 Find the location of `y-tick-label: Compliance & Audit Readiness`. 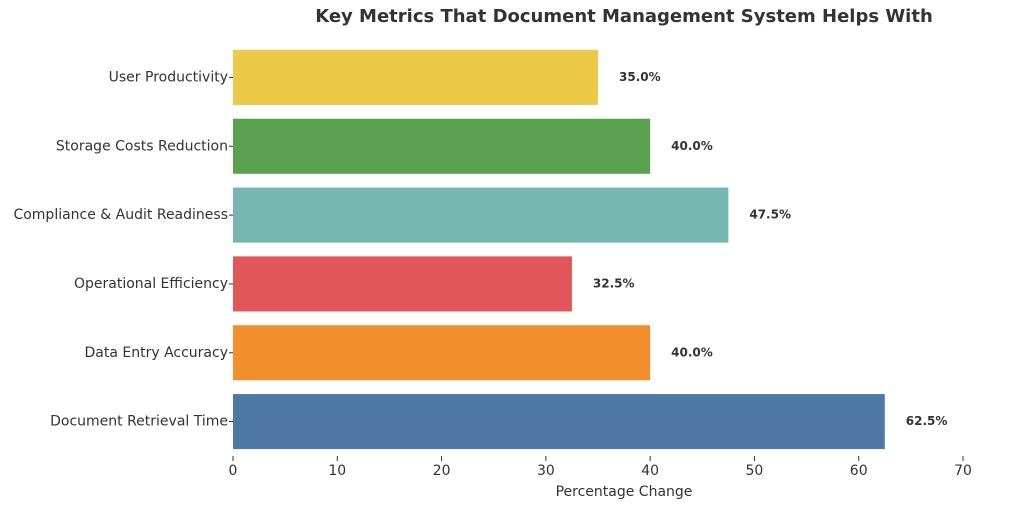

y-tick-label: Compliance & Audit Readiness is located at coordinates (120, 215).